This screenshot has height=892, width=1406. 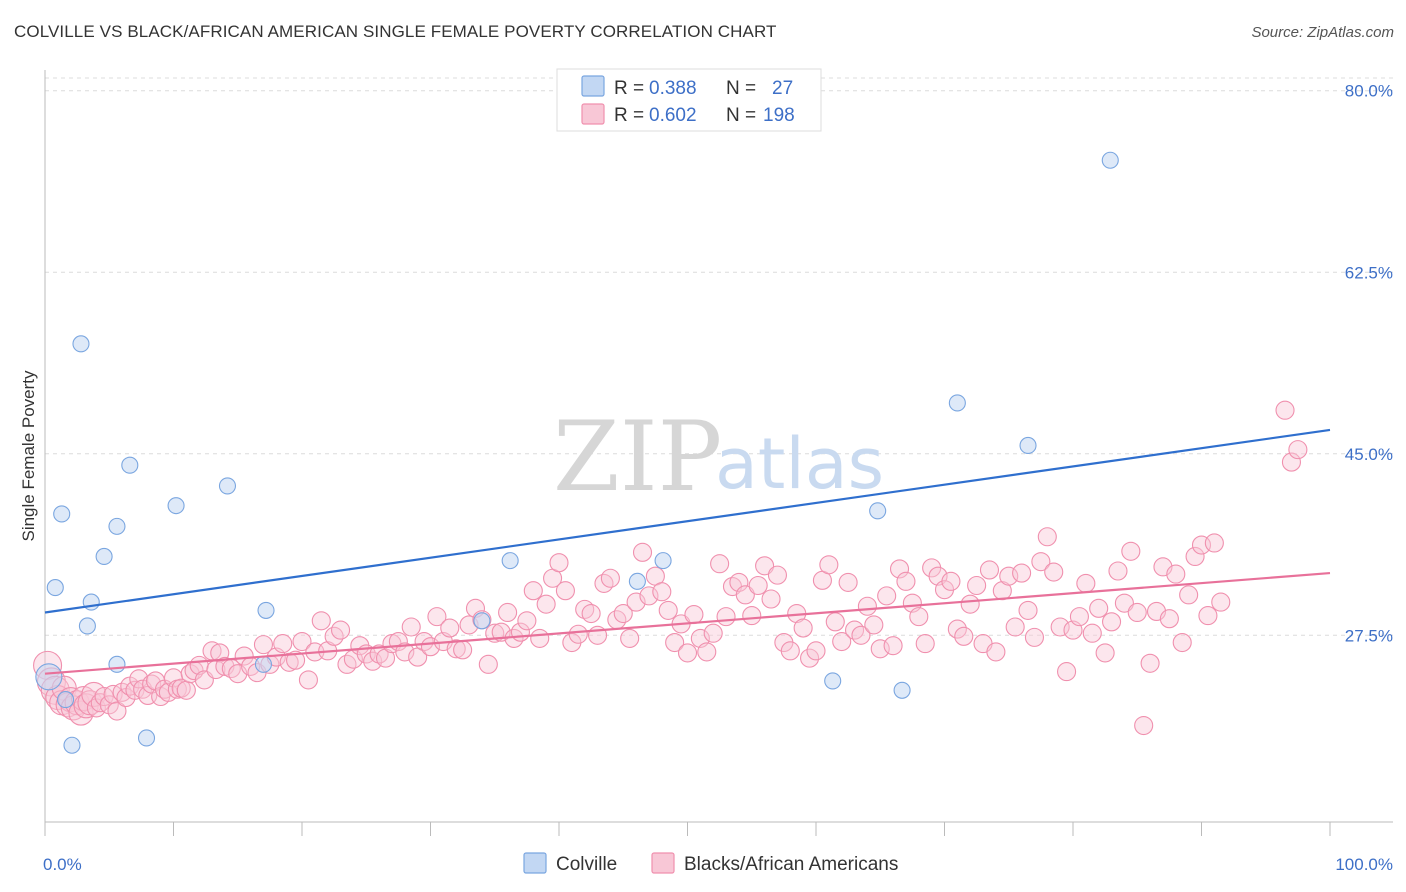 What do you see at coordinates (1369, 272) in the screenshot?
I see `y-tick-label: 62.5%` at bounding box center [1369, 272].